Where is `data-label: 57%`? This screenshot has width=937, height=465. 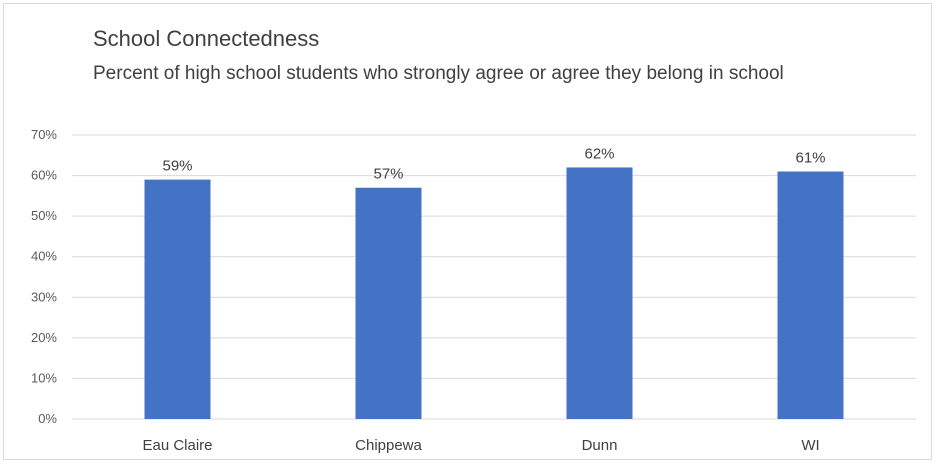 data-label: 57% is located at coordinates (388, 174).